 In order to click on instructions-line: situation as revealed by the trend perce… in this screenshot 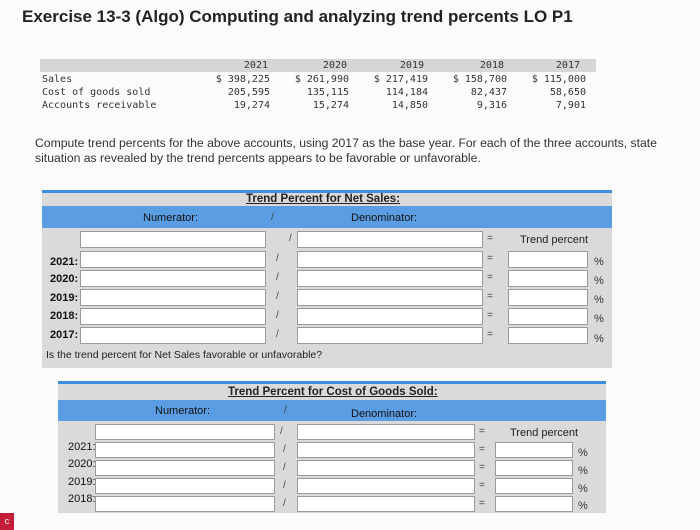, I will do `click(258, 158)`.